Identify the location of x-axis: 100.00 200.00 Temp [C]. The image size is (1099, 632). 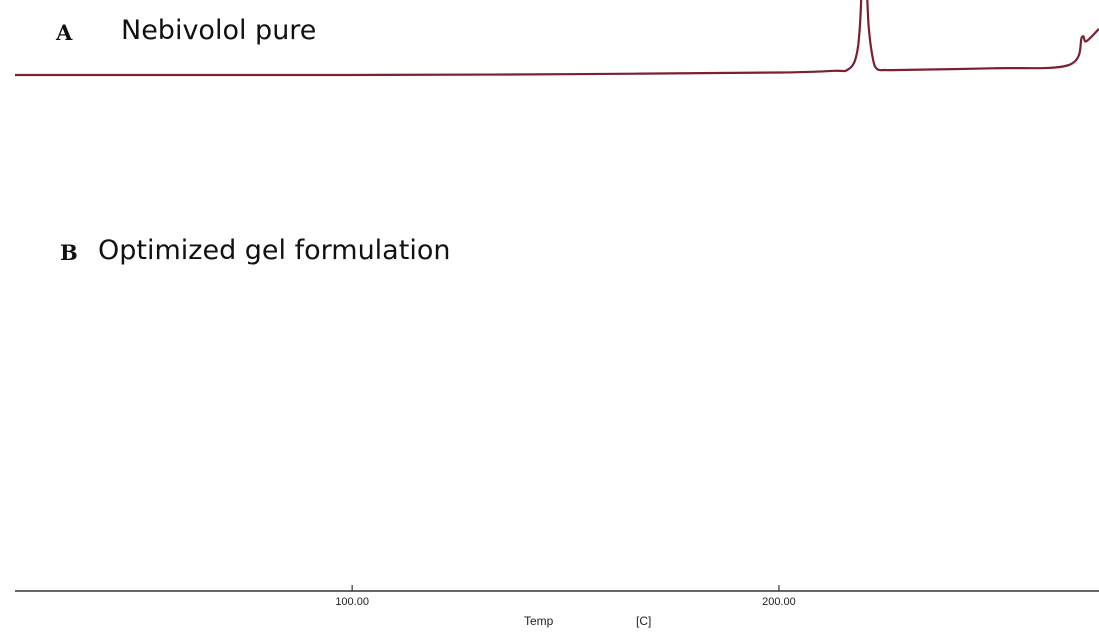
(557, 606).